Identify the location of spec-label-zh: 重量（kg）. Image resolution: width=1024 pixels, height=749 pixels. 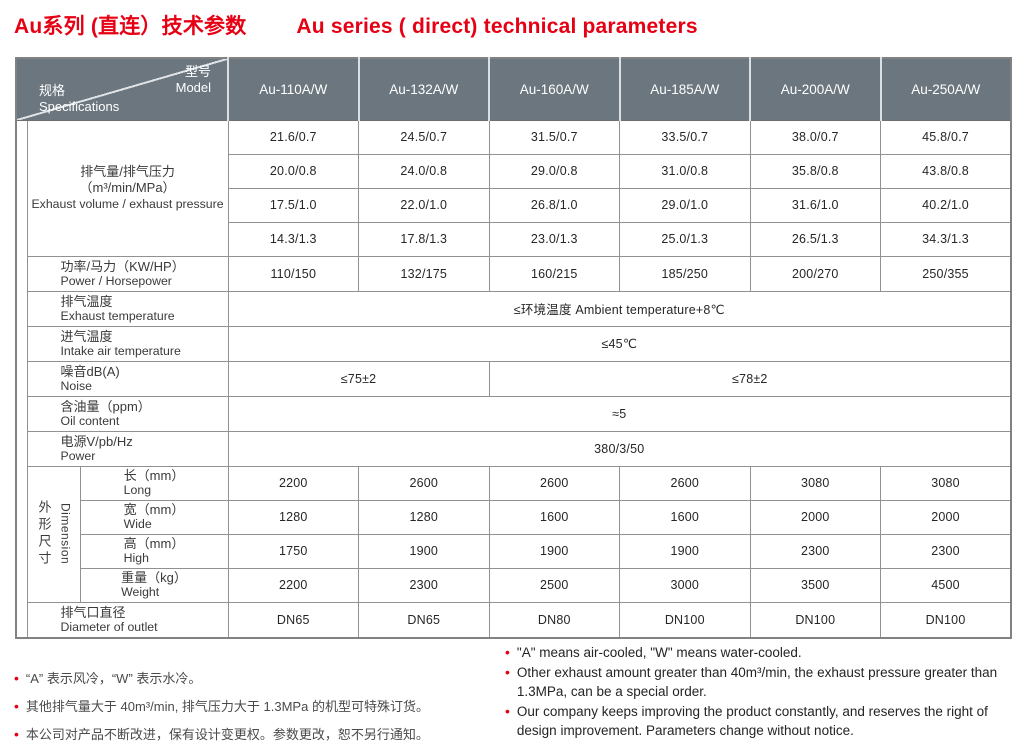
(154, 577).